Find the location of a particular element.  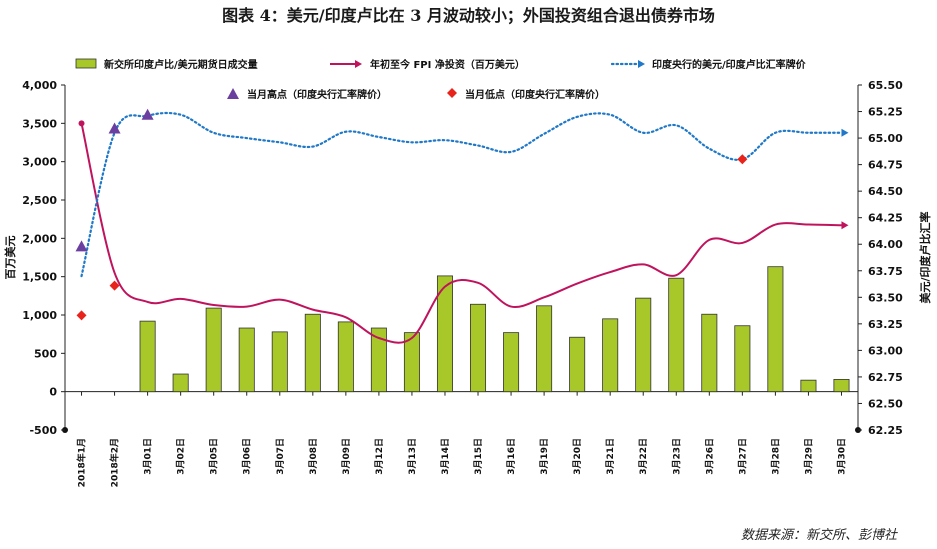

x-tick-label: 3月15日 is located at coordinates (478, 456).